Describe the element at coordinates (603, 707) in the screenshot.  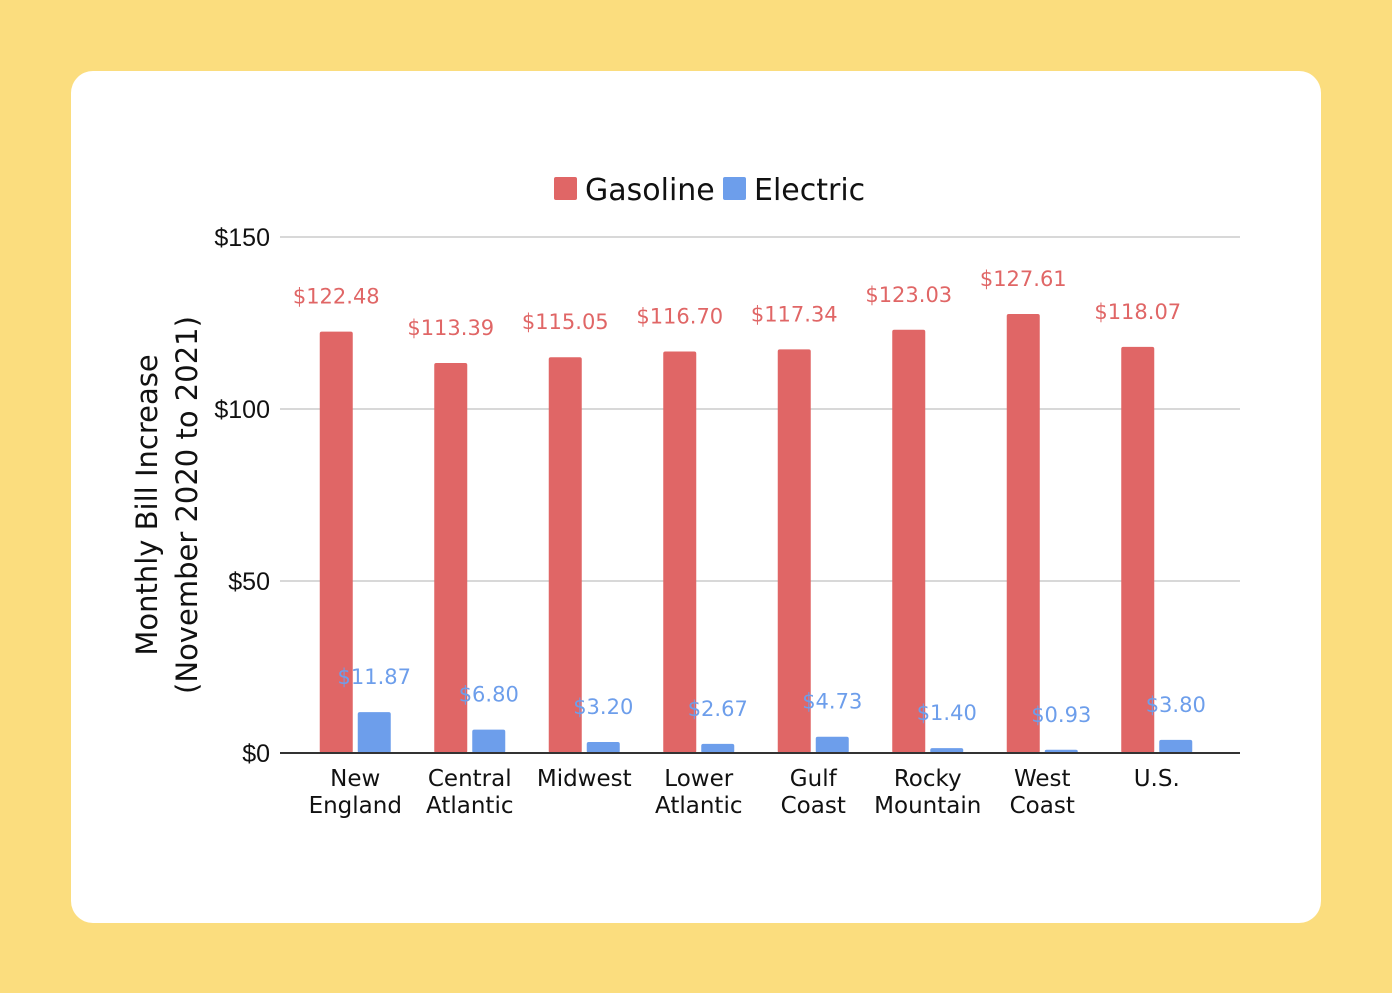
I see `data-label-electric: $3.20` at that location.